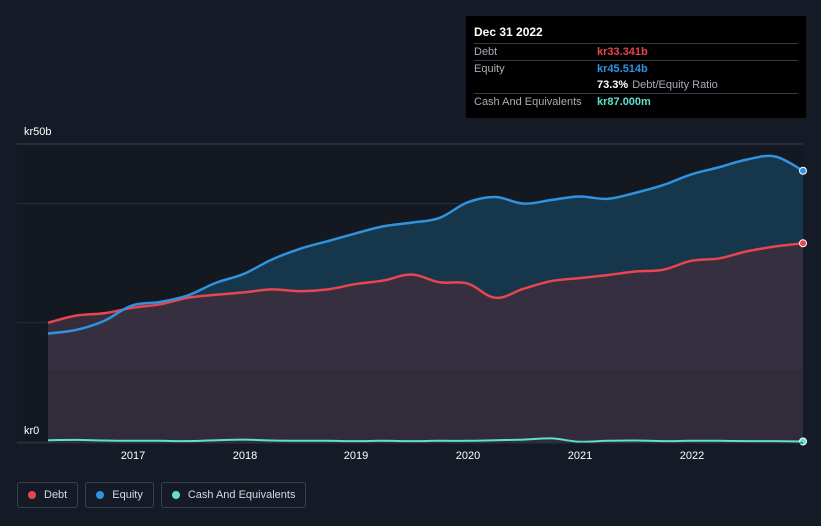  Describe the element at coordinates (425, 406) in the screenshot. I see `debt-area-shade` at that location.